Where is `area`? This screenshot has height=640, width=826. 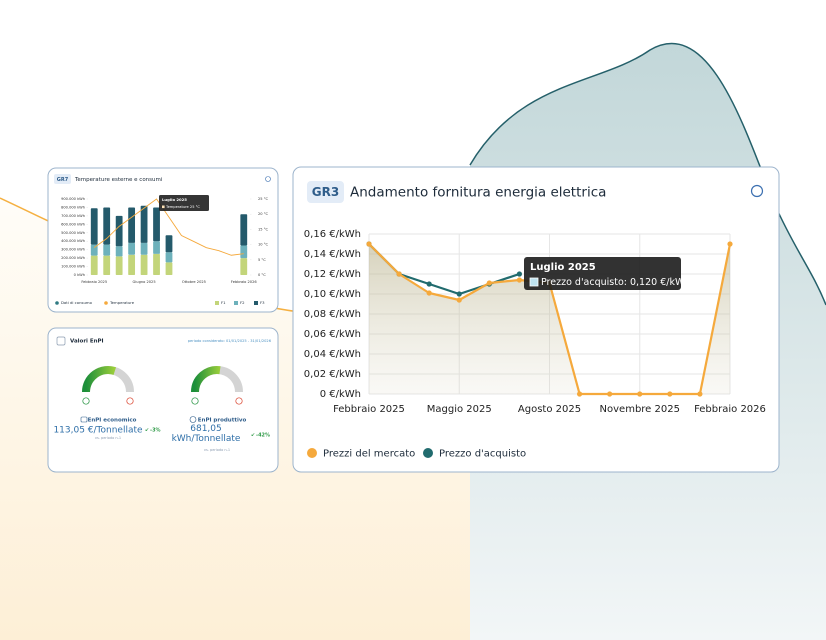
area is located at coordinates (549, 319).